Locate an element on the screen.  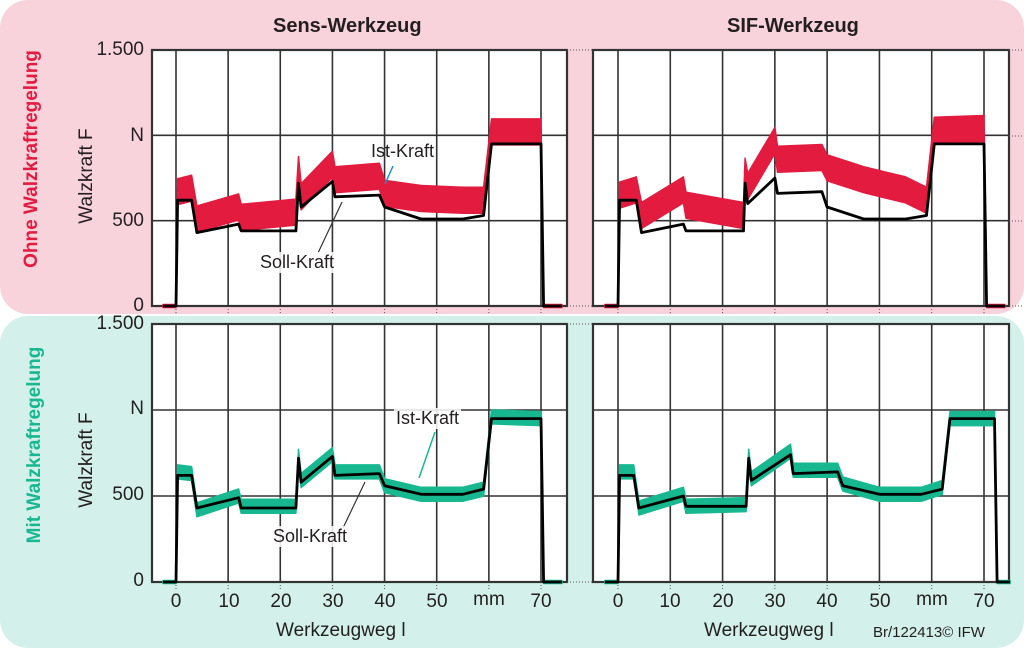
leader-ist-top is located at coordinates (389, 175).